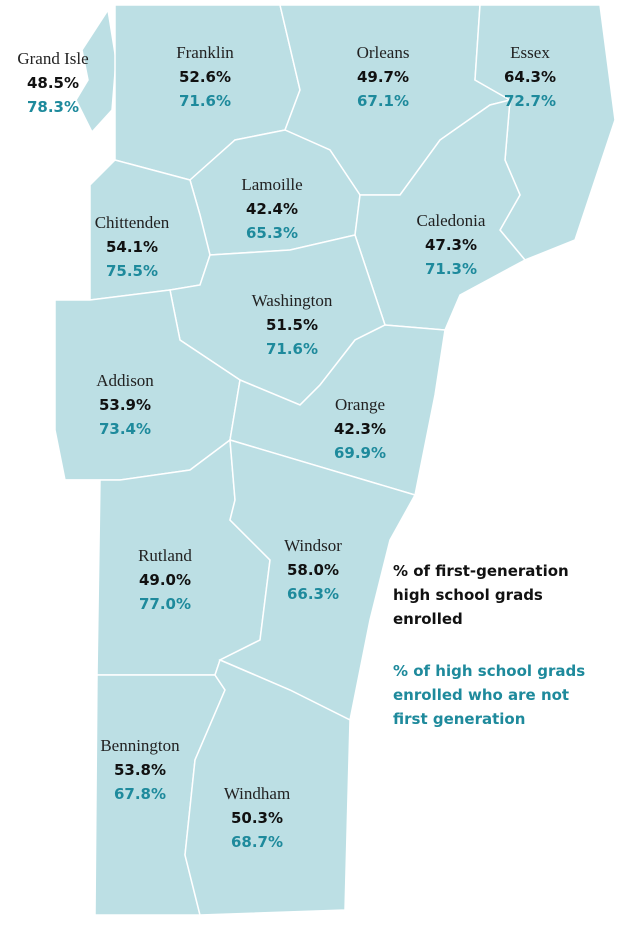  I want to click on first-gen-value: 50.3%, so click(257, 818).